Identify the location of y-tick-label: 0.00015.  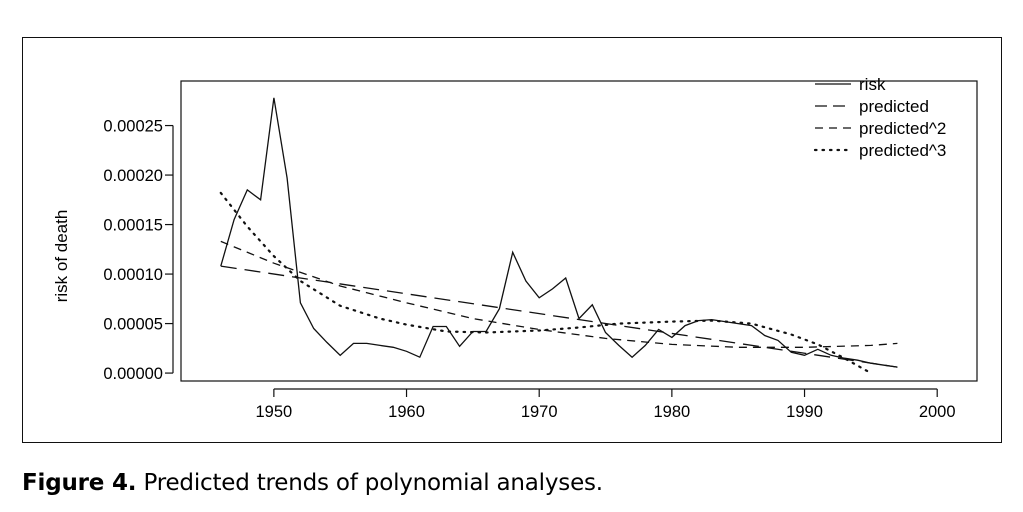
(133, 226).